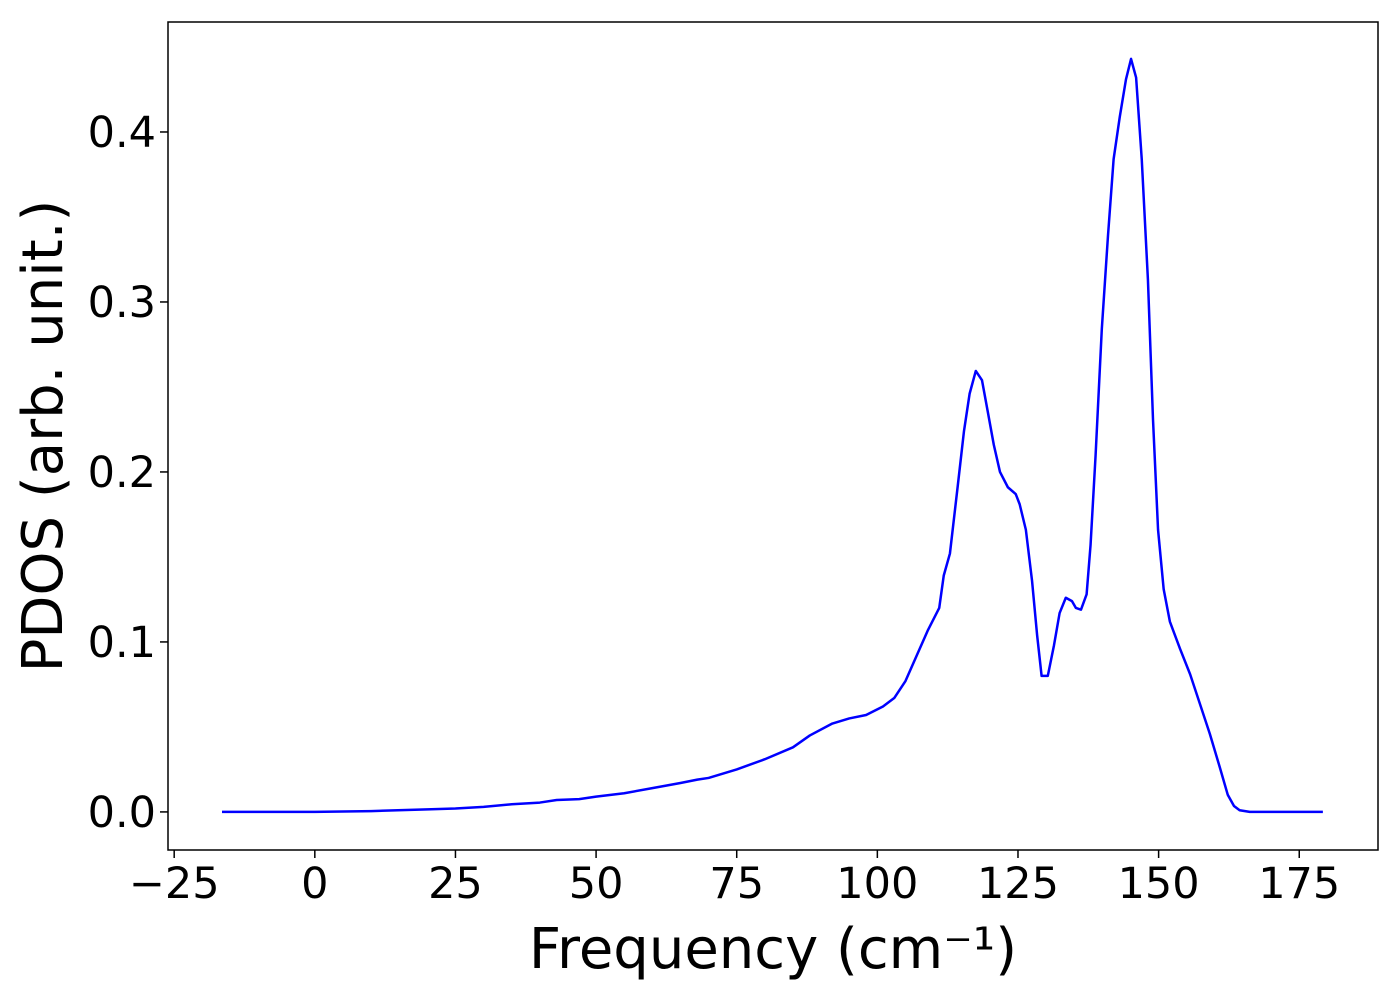 The width and height of the screenshot is (1400, 1000). I want to click on x-tick-label: 75, so click(736, 884).